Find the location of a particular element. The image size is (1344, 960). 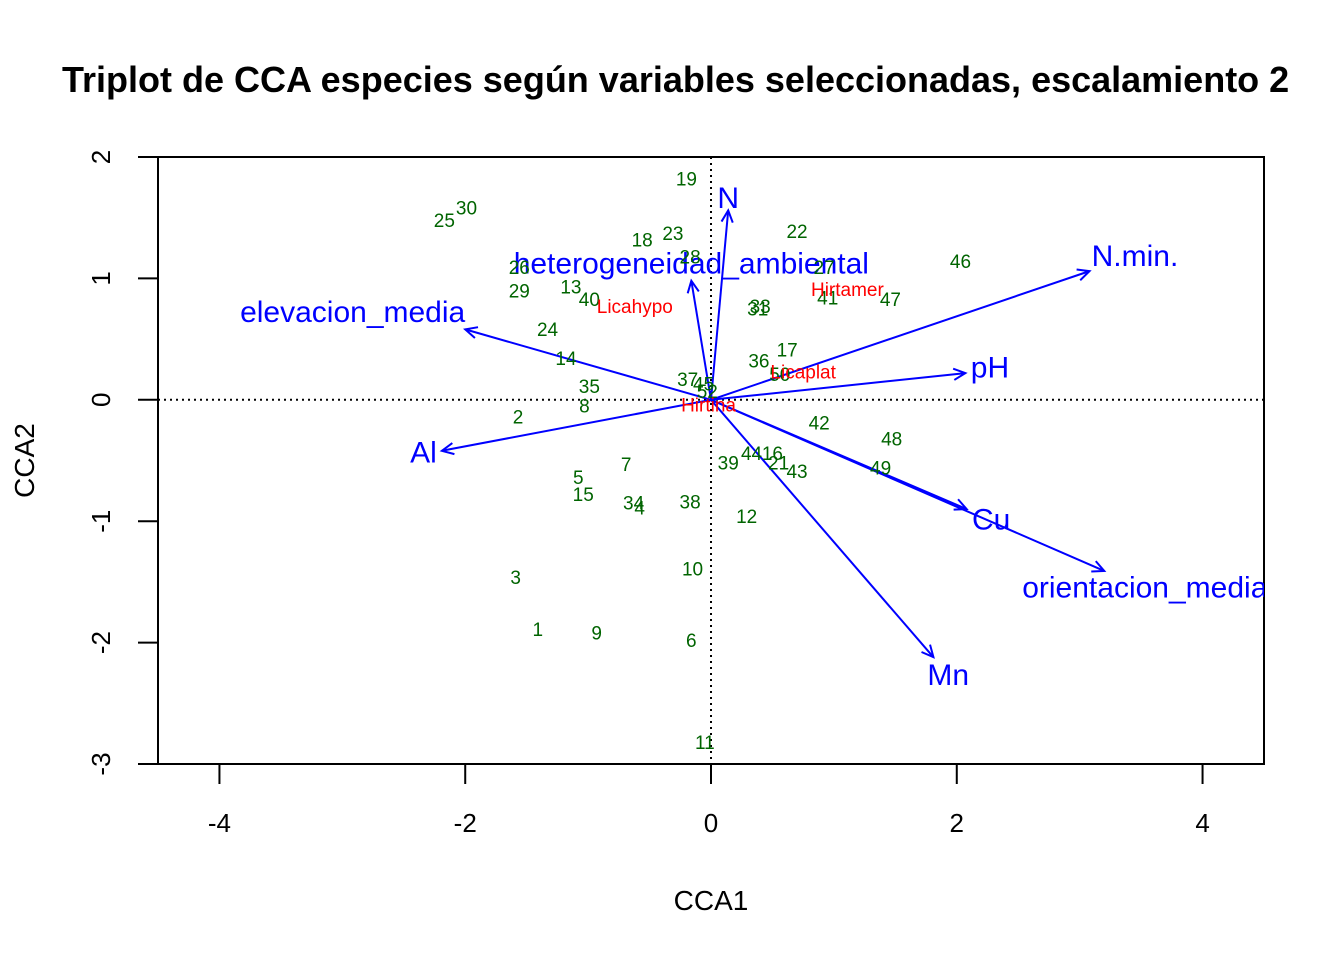

site-point-label: 37 is located at coordinates (687, 380).